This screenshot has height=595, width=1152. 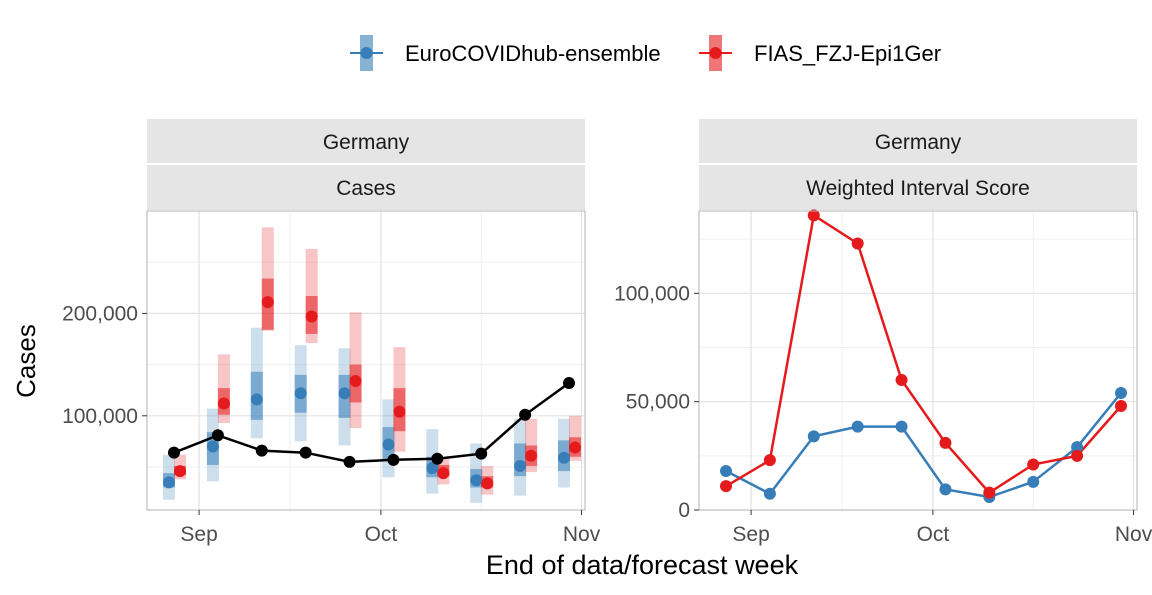 I want to click on legend-label-fias: FIAS_FZJ-Epi1Ger, so click(x=847, y=53).